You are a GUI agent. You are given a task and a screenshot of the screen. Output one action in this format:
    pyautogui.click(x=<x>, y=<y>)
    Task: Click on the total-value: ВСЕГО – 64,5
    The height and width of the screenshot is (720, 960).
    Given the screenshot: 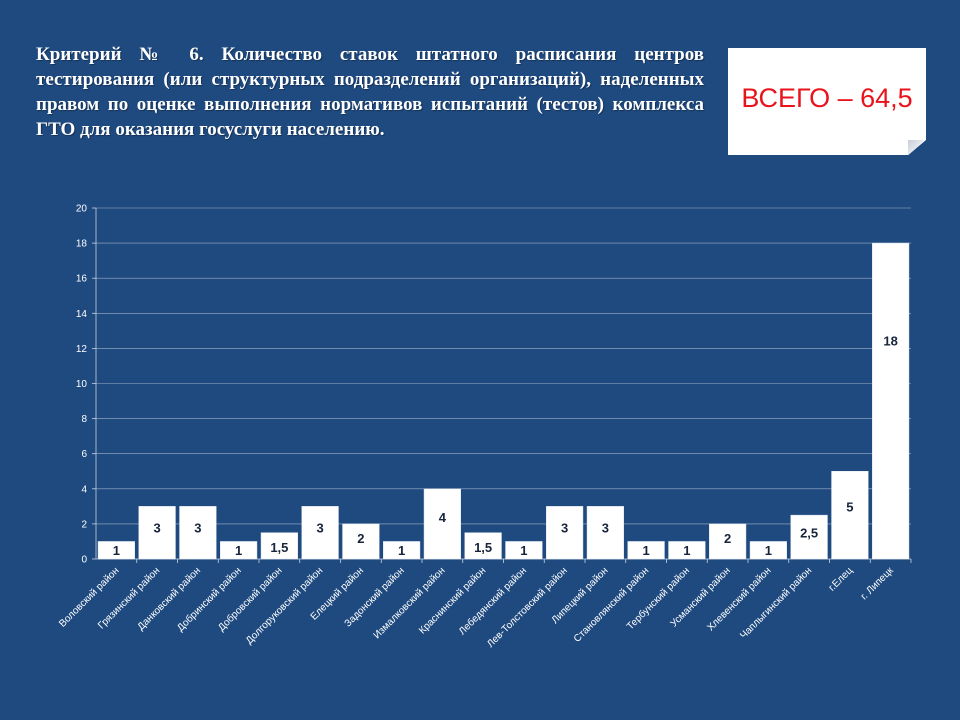 What is the action you would take?
    pyautogui.click(x=827, y=97)
    